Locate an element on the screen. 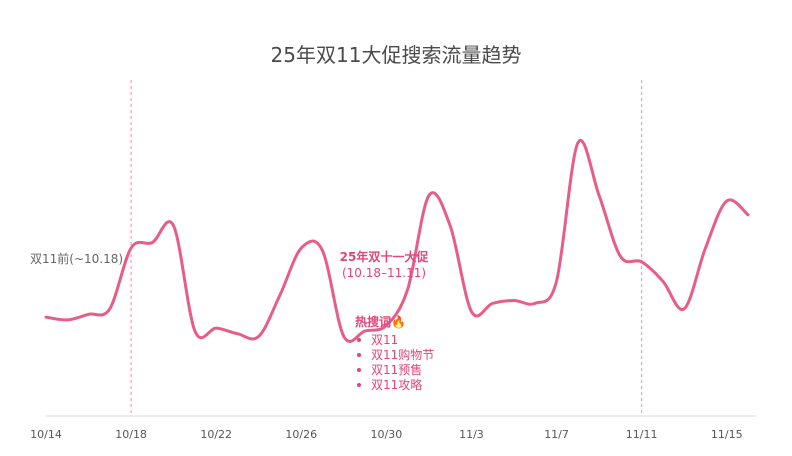  promo-period-range: (10.18–11.11) is located at coordinates (384, 273).